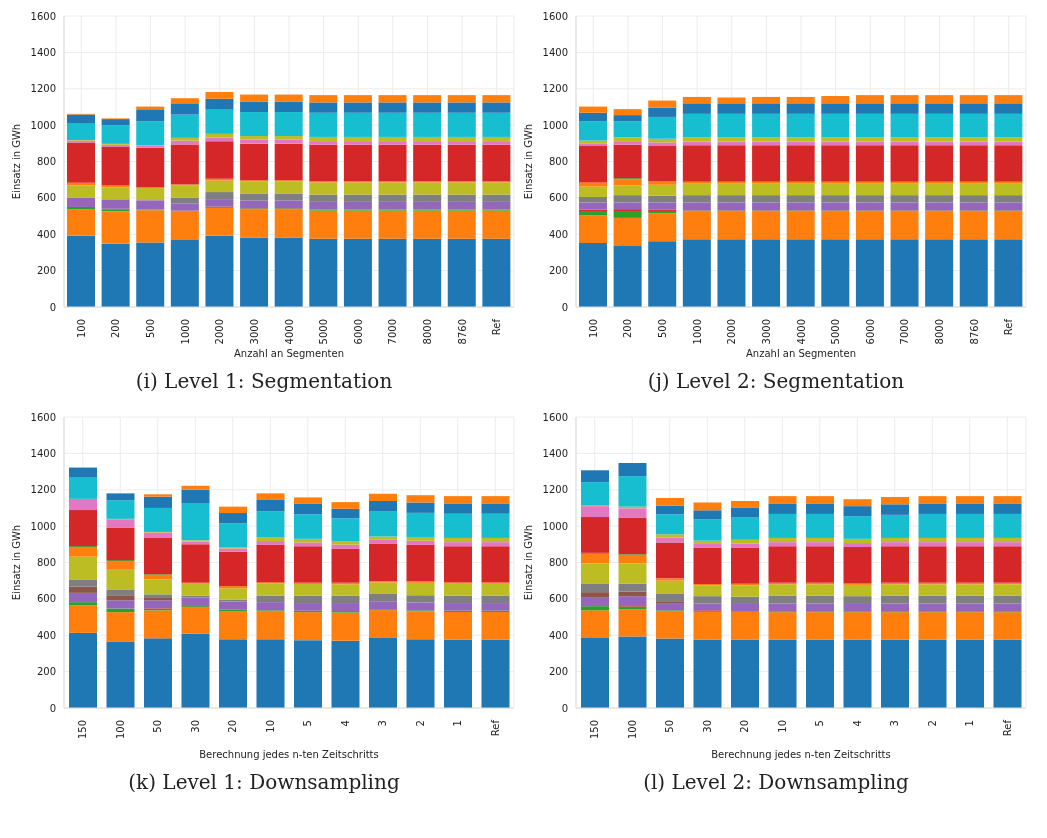 Image resolution: width=1047 pixels, height=838 pixels. What do you see at coordinates (776, 382) in the screenshot?
I see `text: (j) Level 2: Segmentation` at bounding box center [776, 382].